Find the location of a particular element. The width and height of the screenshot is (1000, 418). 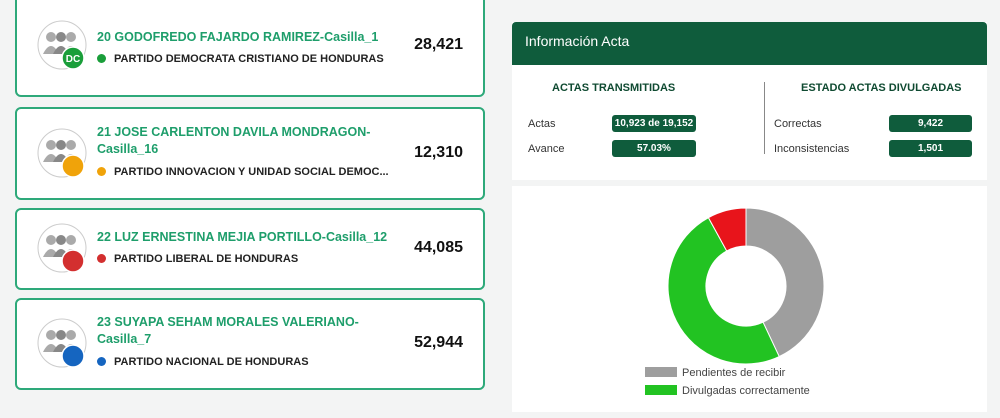

stat-label: Avance is located at coordinates (546, 149).